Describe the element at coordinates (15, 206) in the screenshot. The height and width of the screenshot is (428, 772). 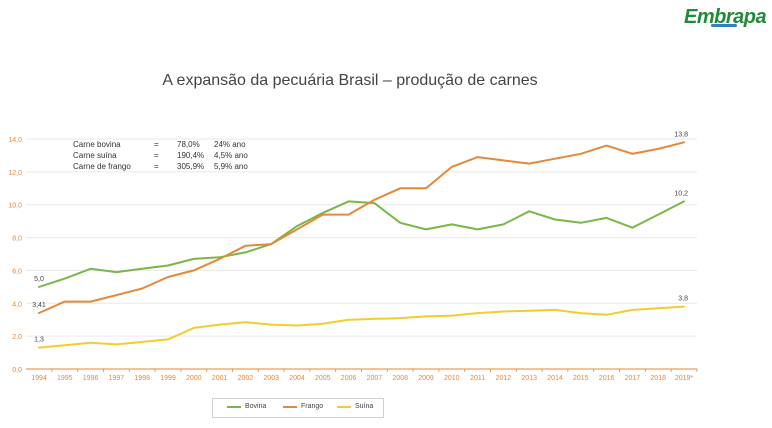
I see `y-tick-label: 10,0` at that location.